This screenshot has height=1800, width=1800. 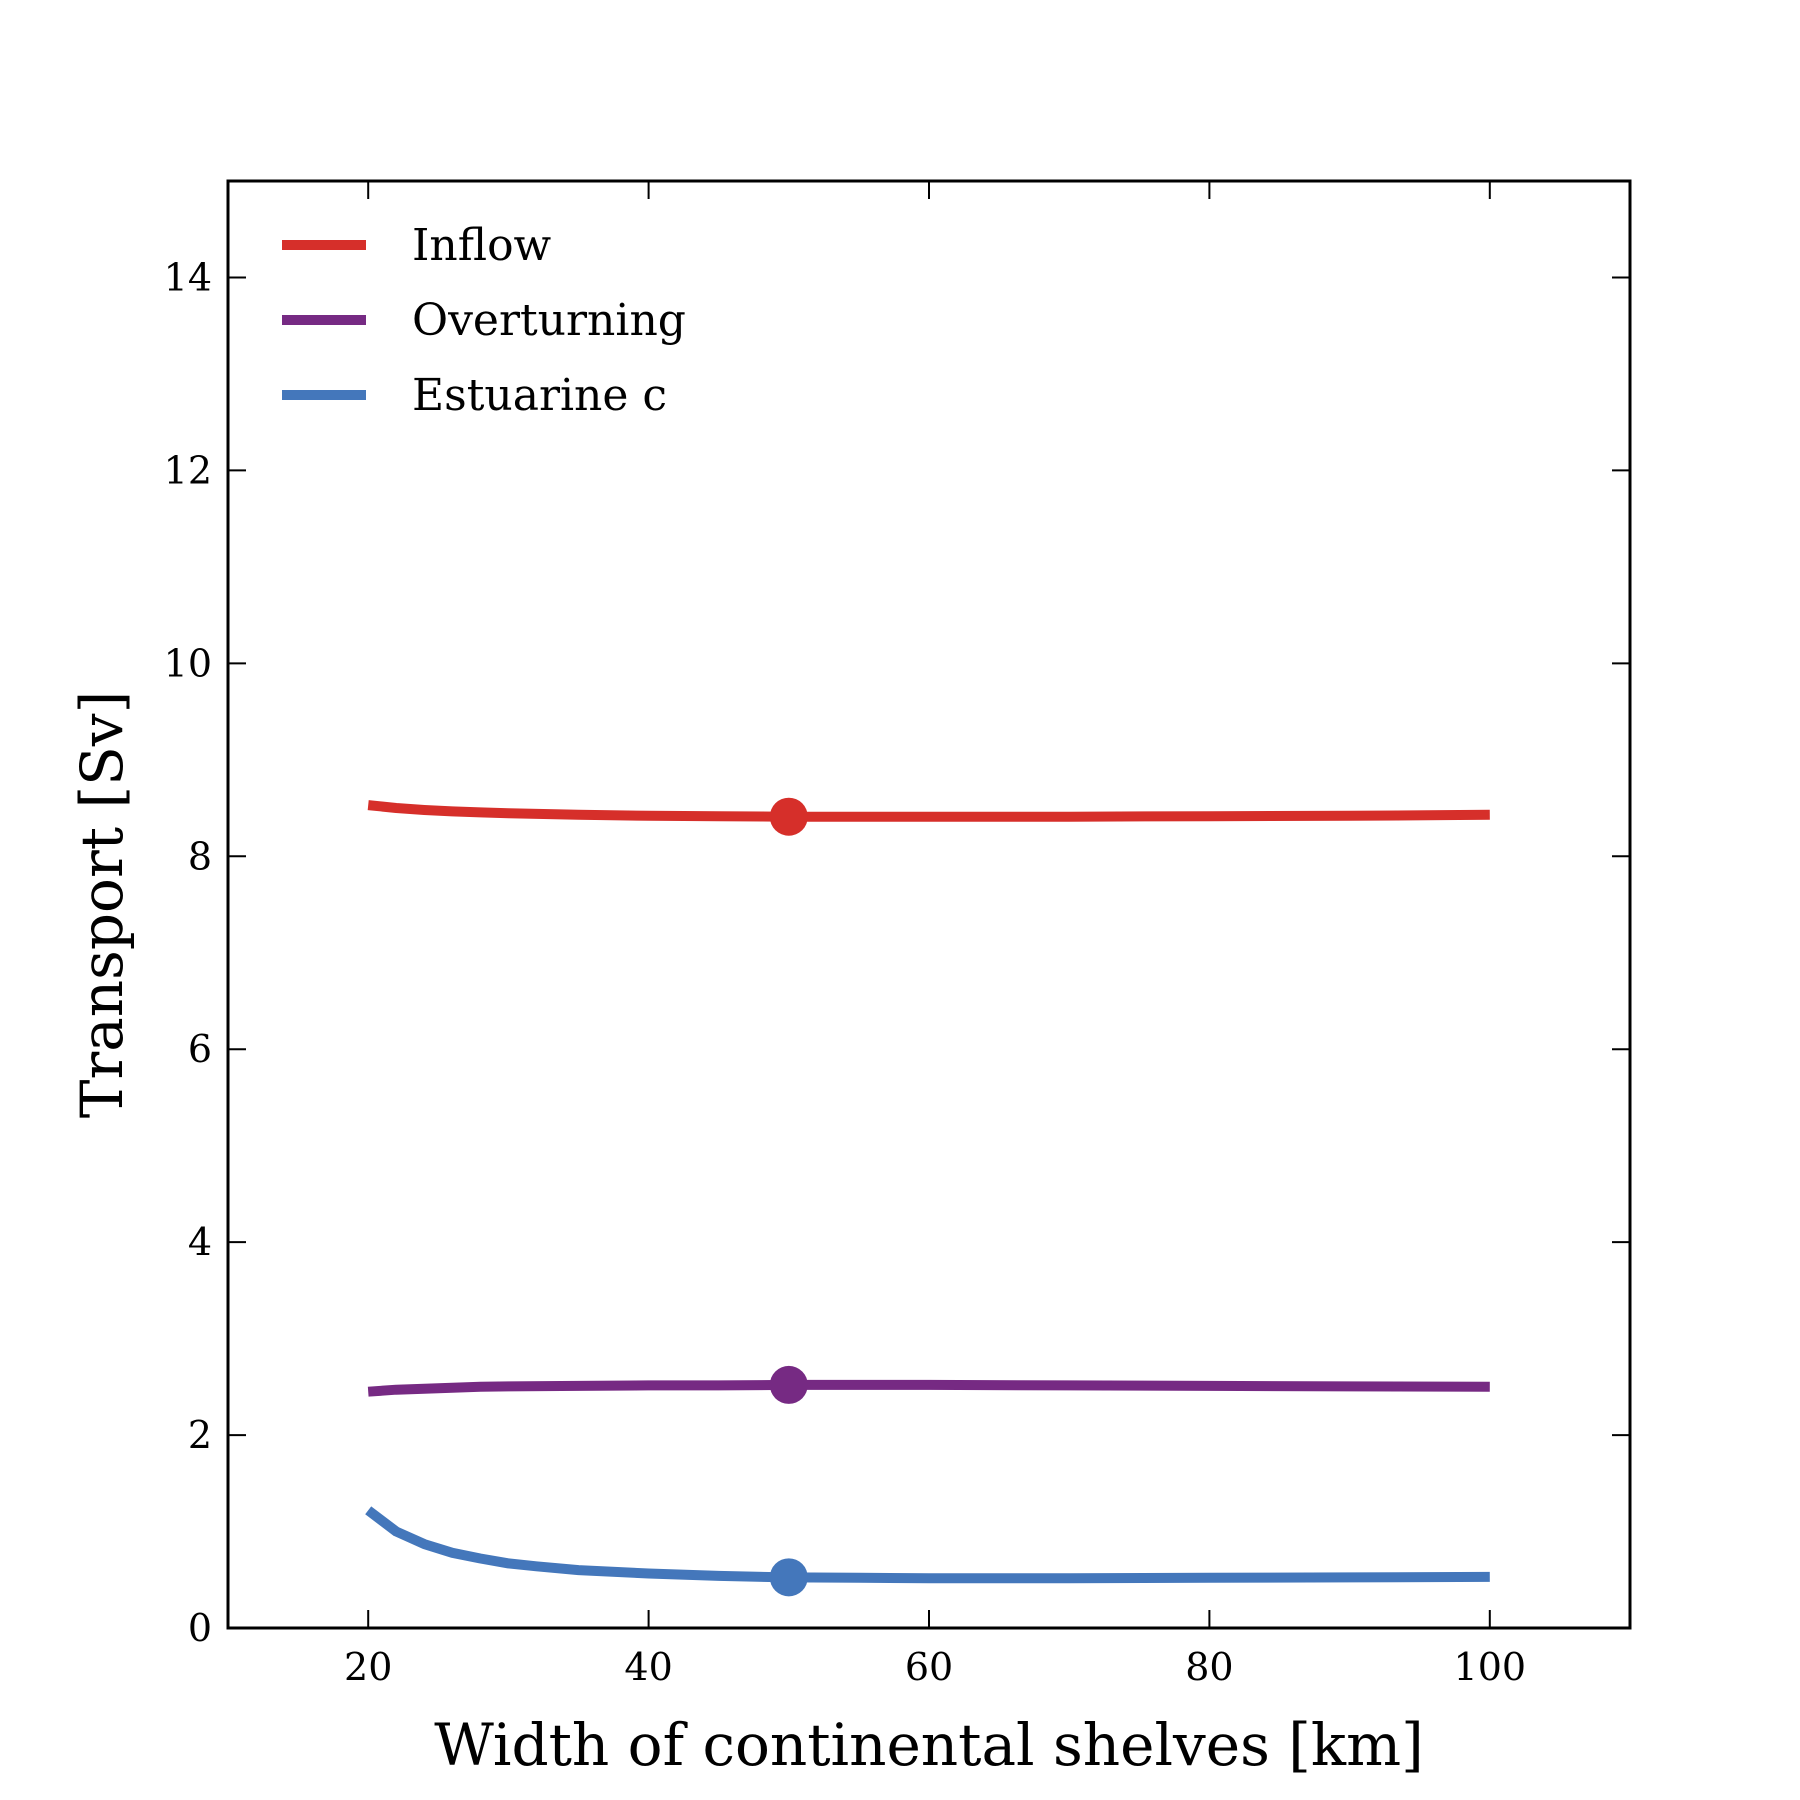 What do you see at coordinates (188, 277) in the screenshot?
I see `y-tick-label-14: 14` at bounding box center [188, 277].